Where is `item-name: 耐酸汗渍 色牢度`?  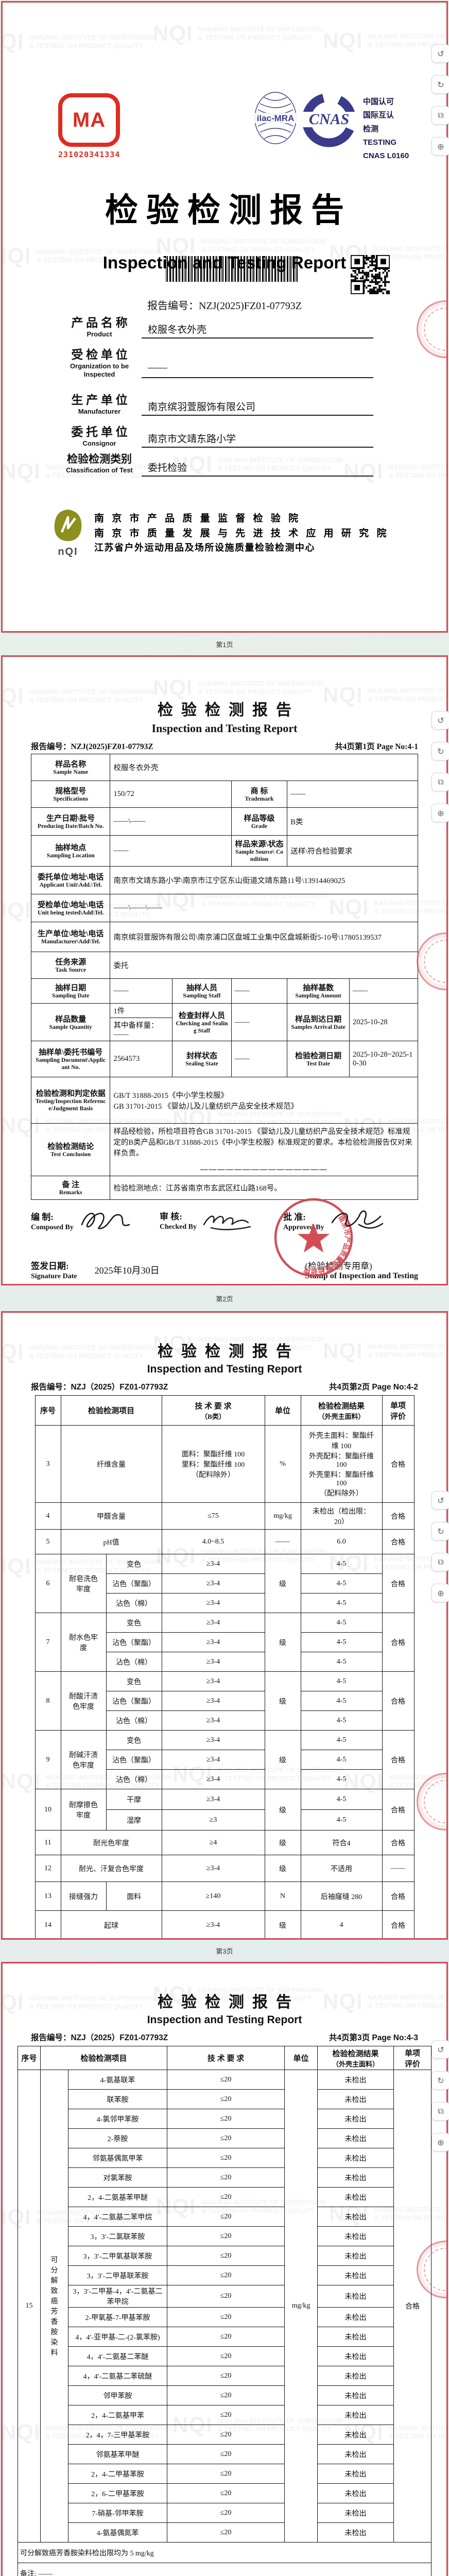
item-name: 耐酸汗渍 色牢度 is located at coordinates (83, 1701).